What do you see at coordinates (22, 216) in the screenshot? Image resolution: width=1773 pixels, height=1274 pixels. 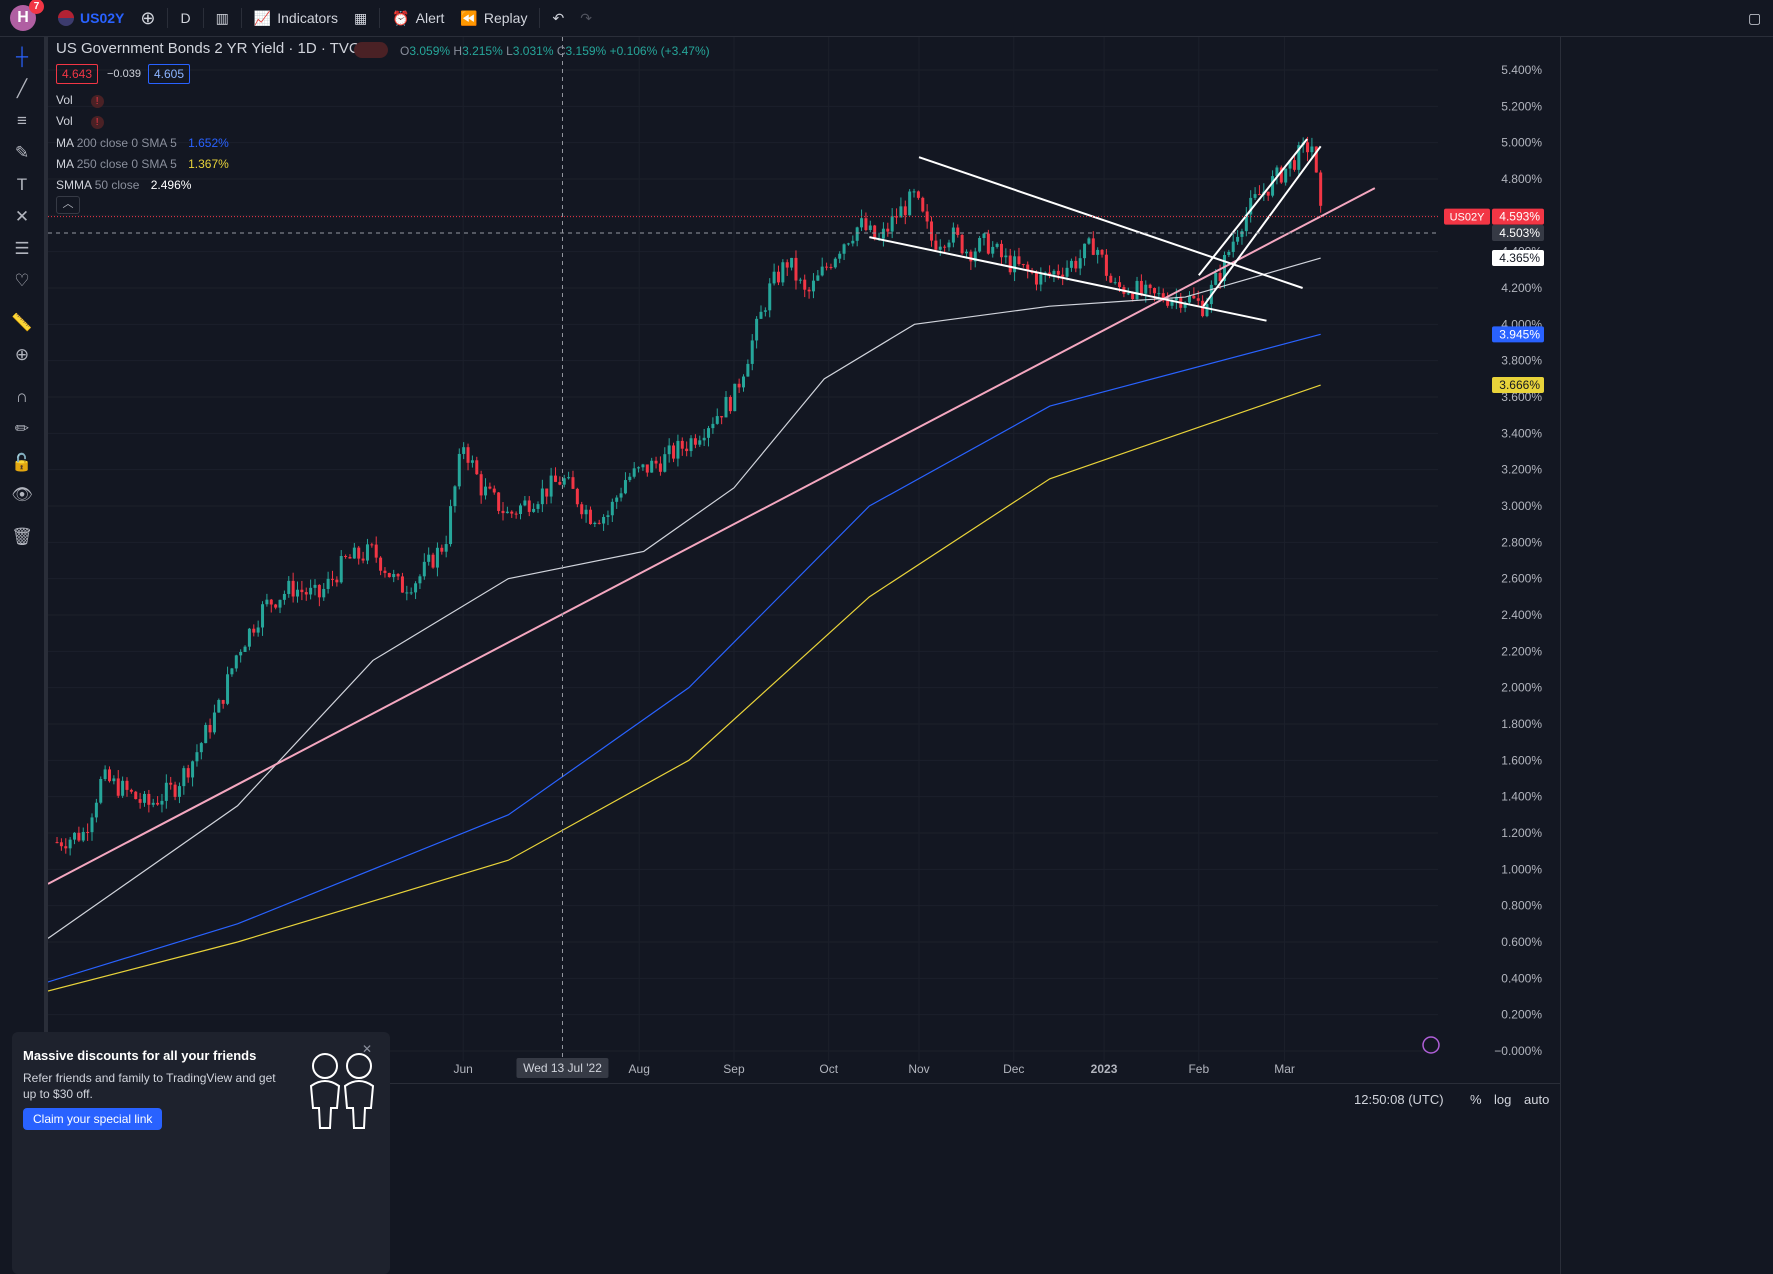 I see `pattern-tool-icon: ✕` at bounding box center [22, 216].